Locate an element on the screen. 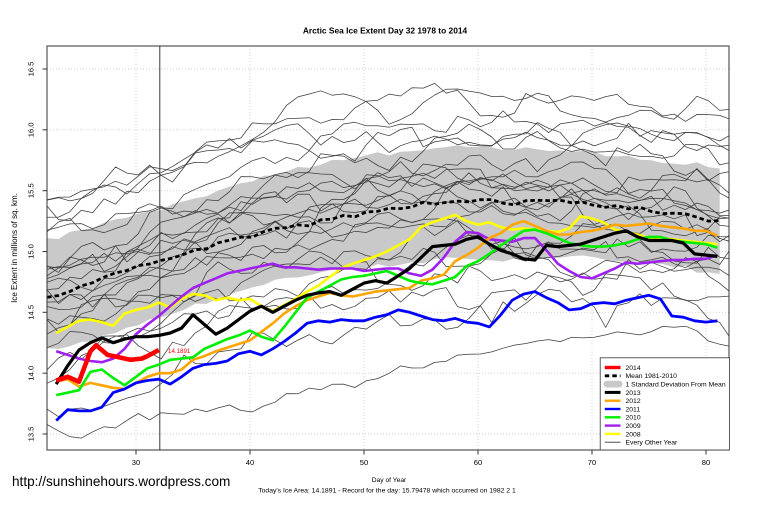  svg-text: 2012 is located at coordinates (633, 401).